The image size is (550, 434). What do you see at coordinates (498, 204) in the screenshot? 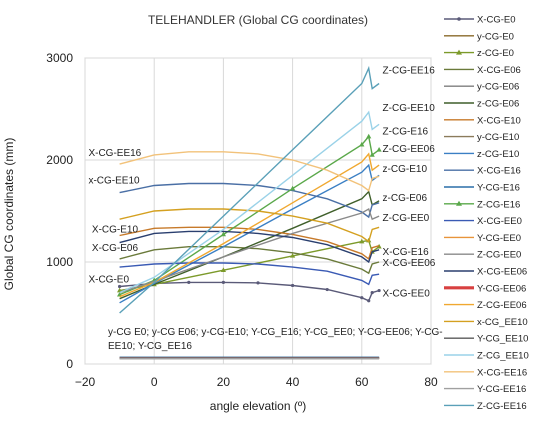
I see `legend-label: Z-CG-E16` at bounding box center [498, 204].